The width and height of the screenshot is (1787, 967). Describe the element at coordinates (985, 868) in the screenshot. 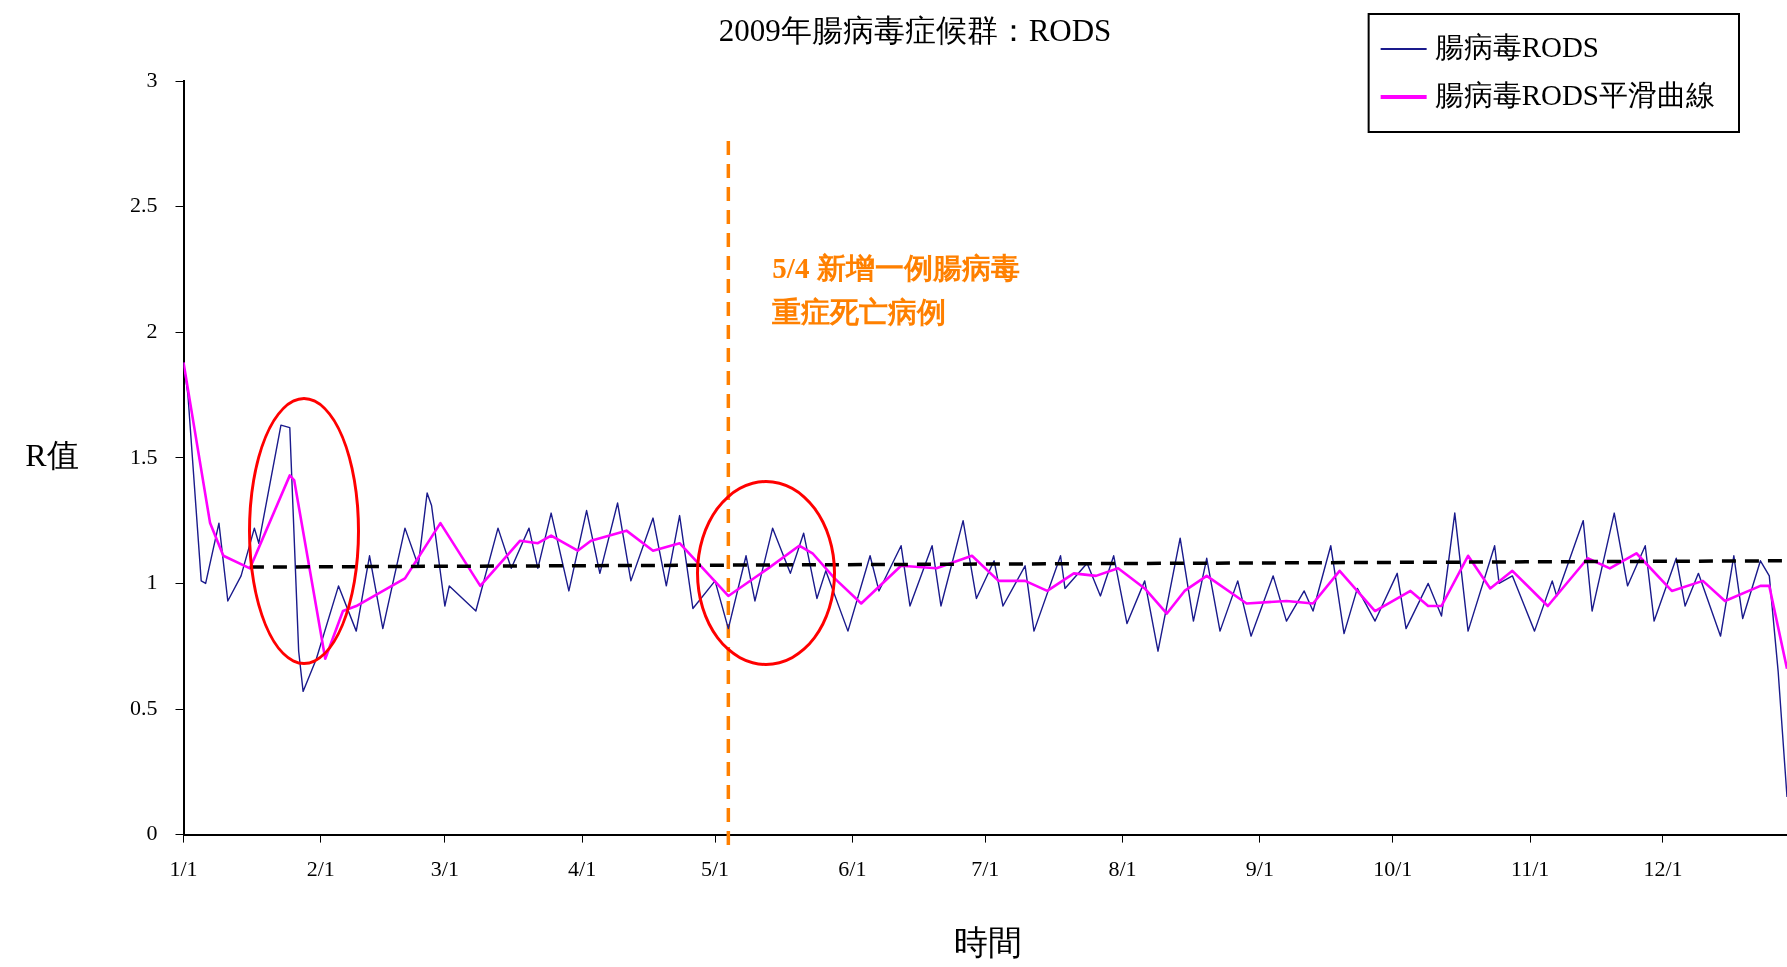

I see `x-tick-label: 7/1` at that location.